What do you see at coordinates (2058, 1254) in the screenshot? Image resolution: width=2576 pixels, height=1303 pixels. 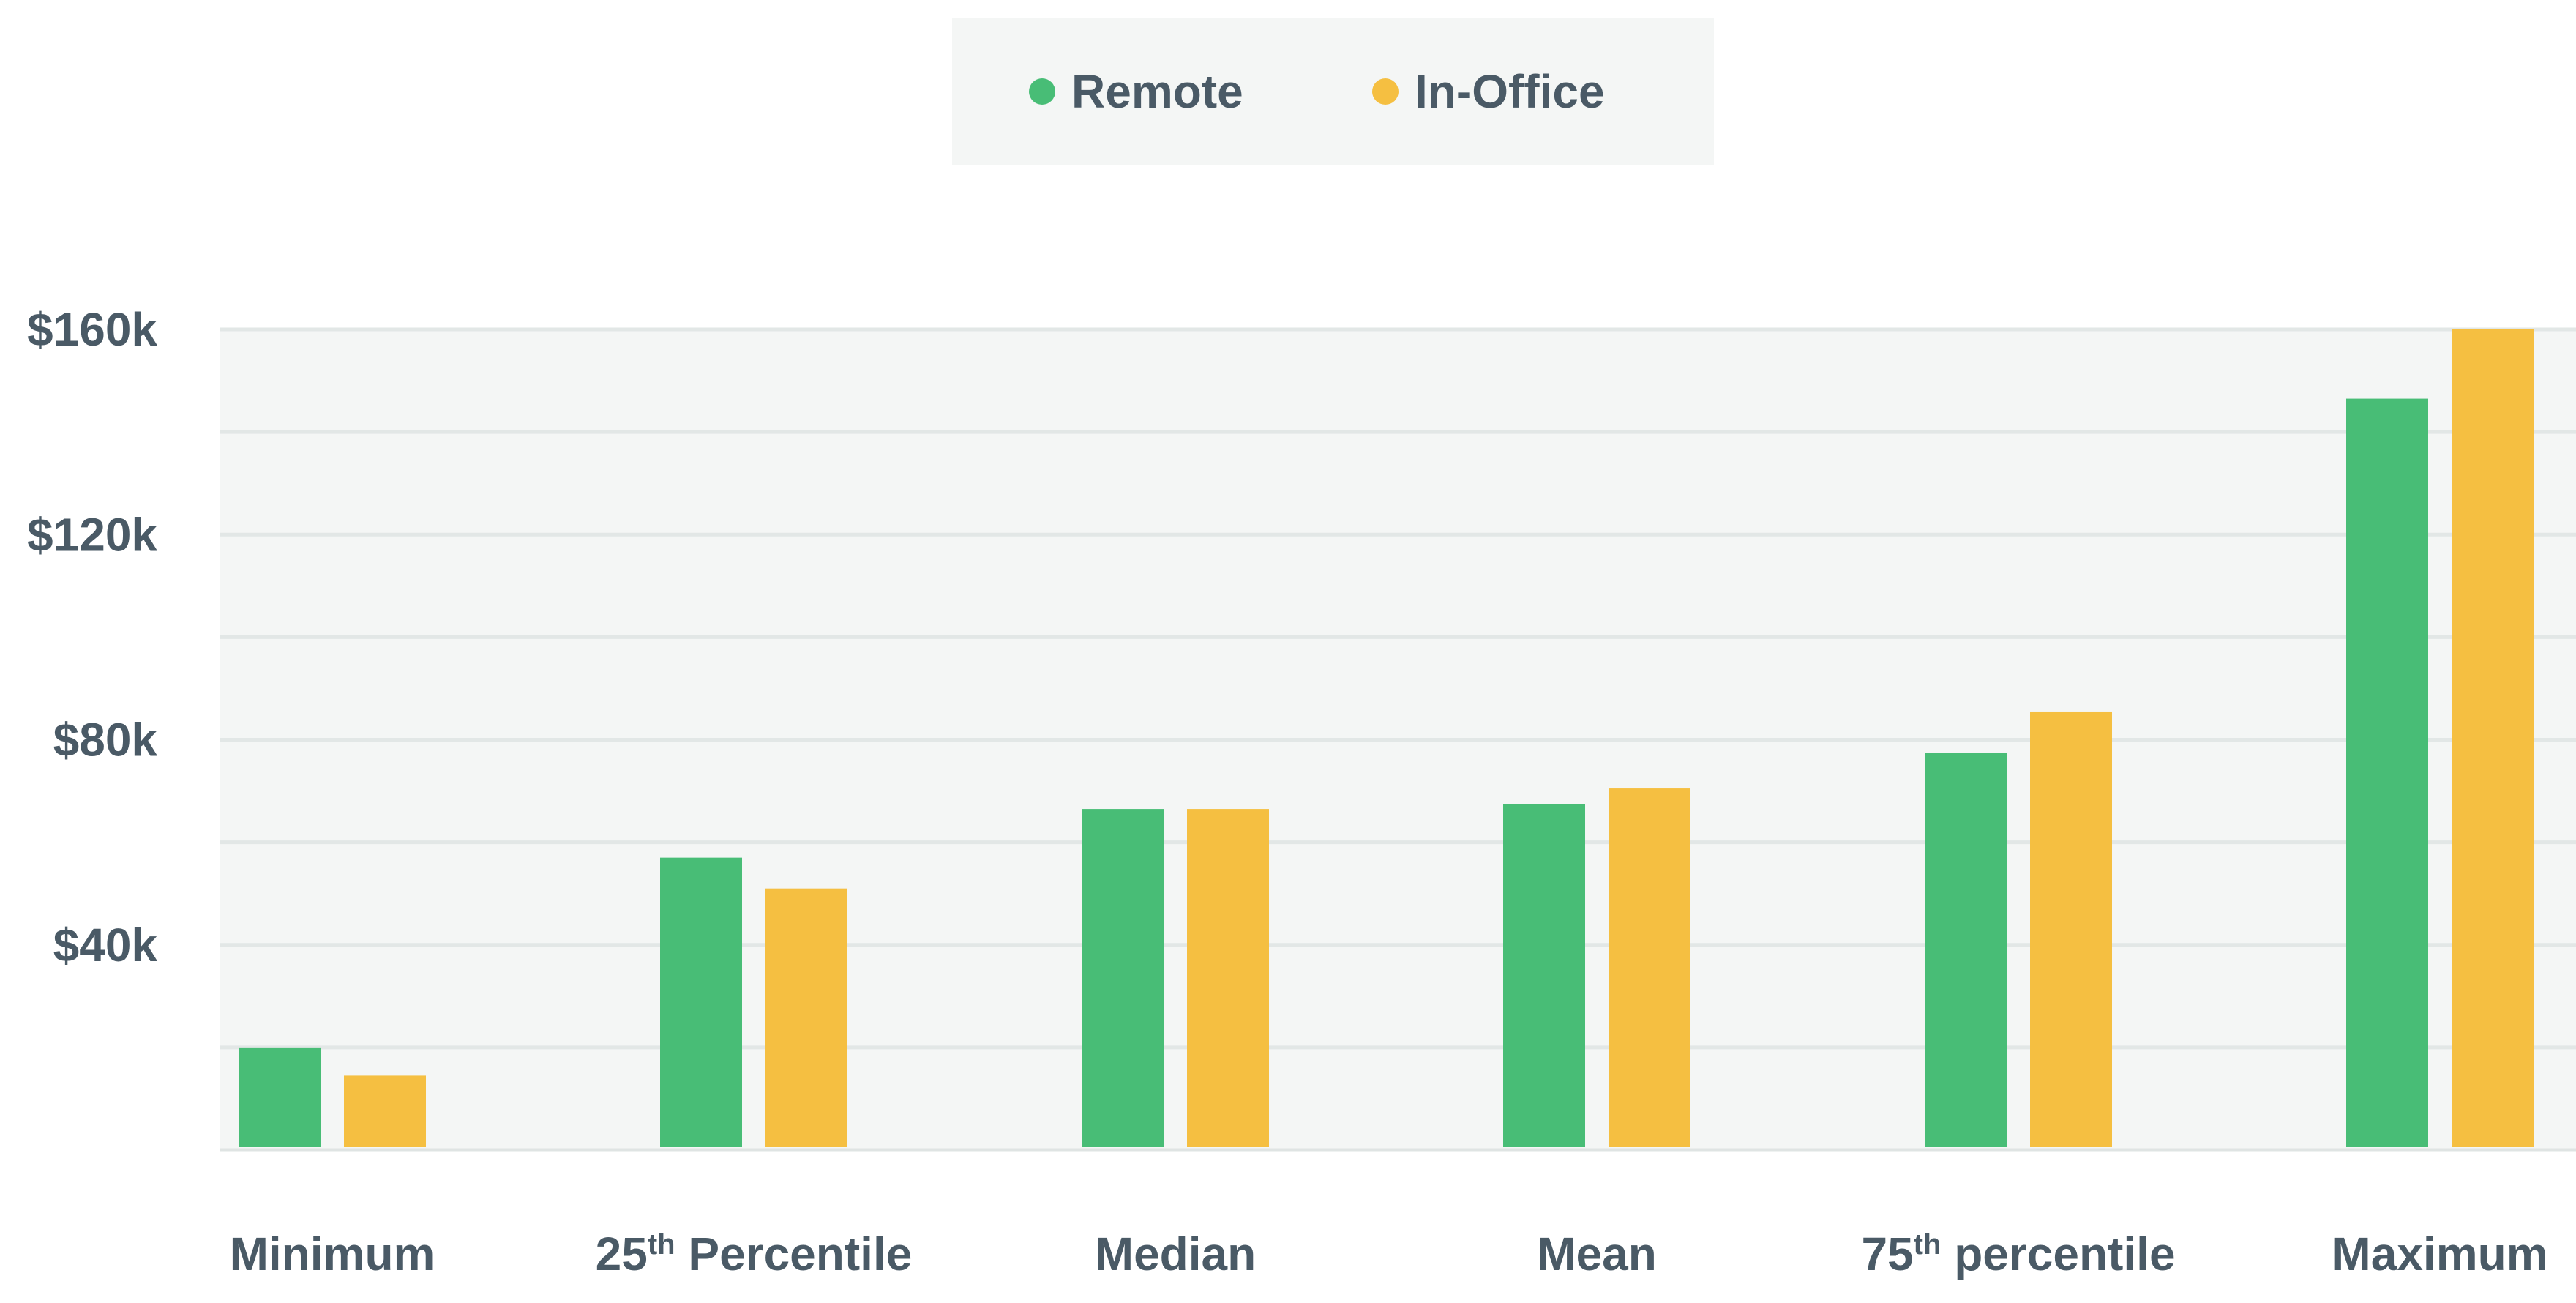 I see `category-label-text: percentile` at bounding box center [2058, 1254].